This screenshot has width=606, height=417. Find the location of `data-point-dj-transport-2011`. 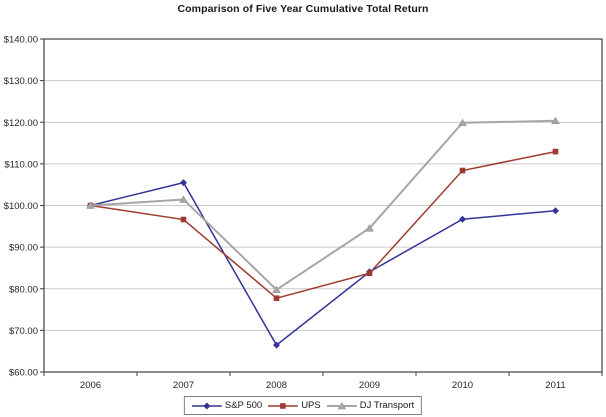

data-point-dj-transport-2011 is located at coordinates (555, 120).